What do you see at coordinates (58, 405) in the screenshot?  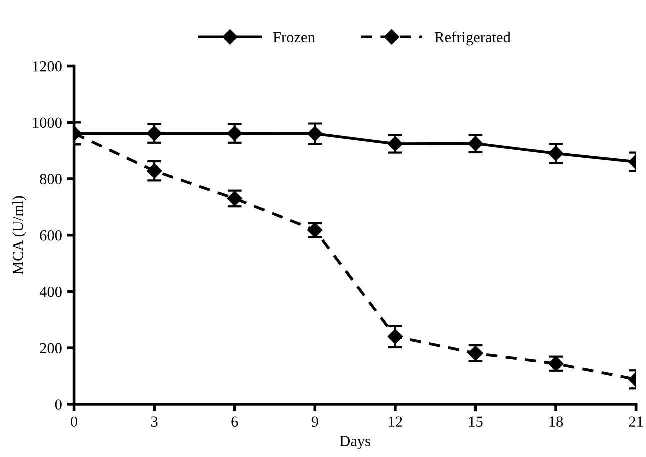 I see `y-tick-label: 0` at bounding box center [58, 405].